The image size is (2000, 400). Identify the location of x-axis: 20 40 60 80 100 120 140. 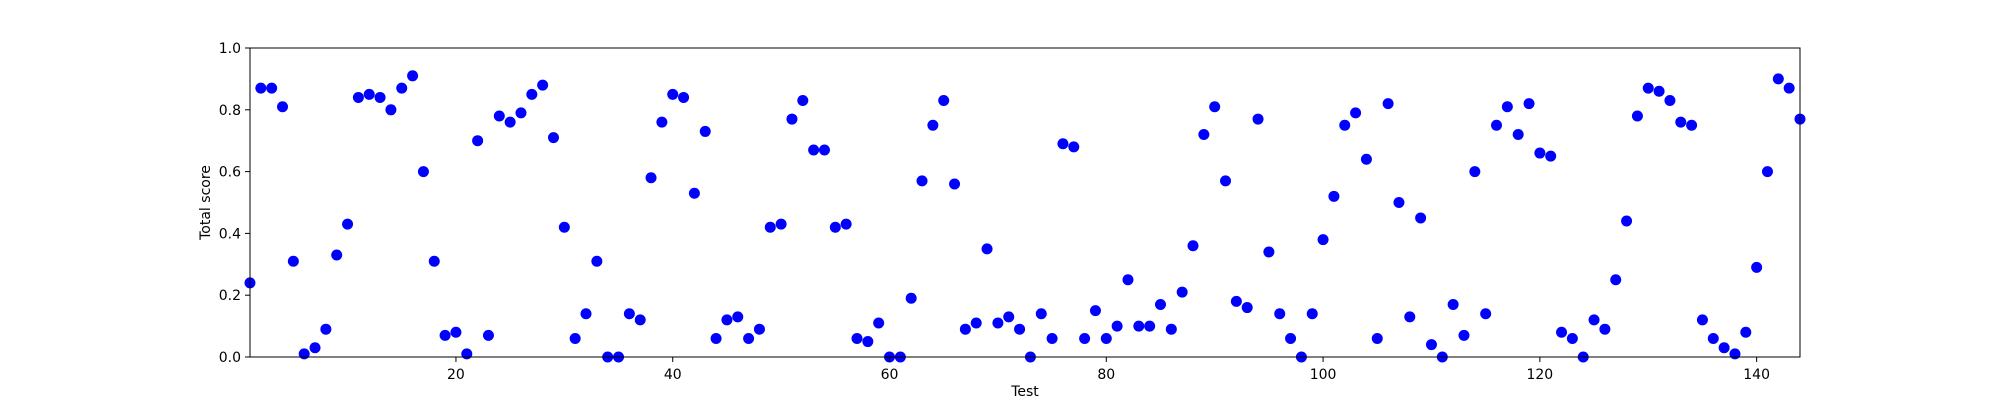
(1108, 370).